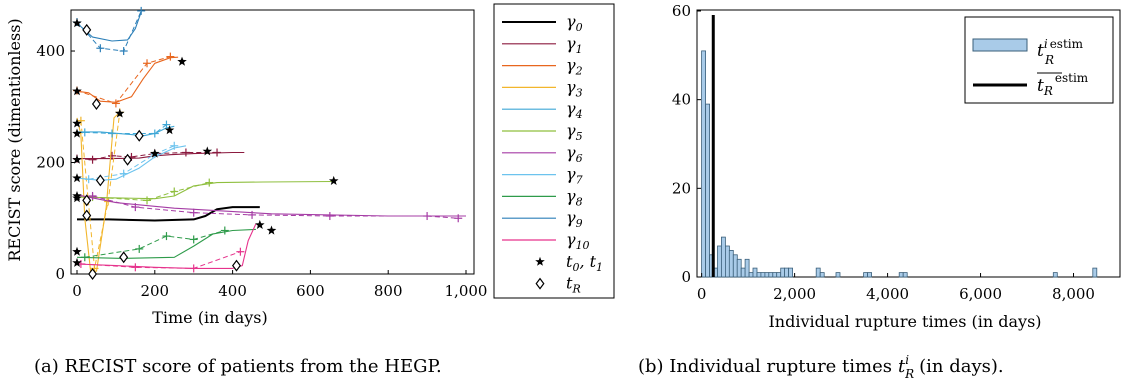 This screenshot has width=1138, height=387. I want to click on series-obs-line-γ4, so click(125, 129).